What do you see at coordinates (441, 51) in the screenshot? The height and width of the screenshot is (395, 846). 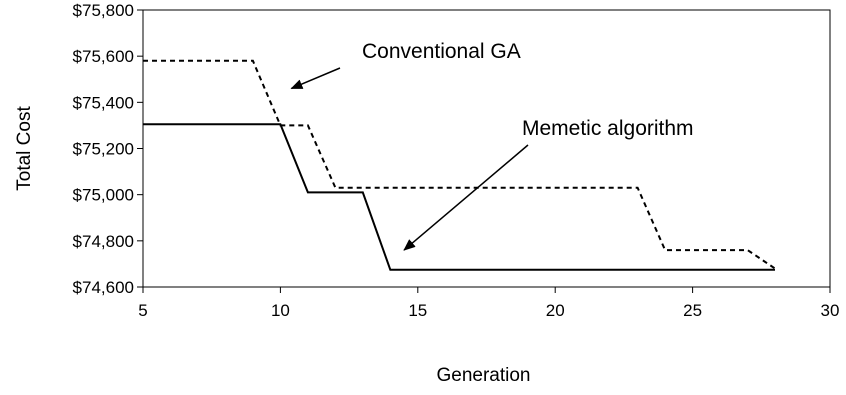 I see `annotation-conventional-ga: Conventional GA` at bounding box center [441, 51].